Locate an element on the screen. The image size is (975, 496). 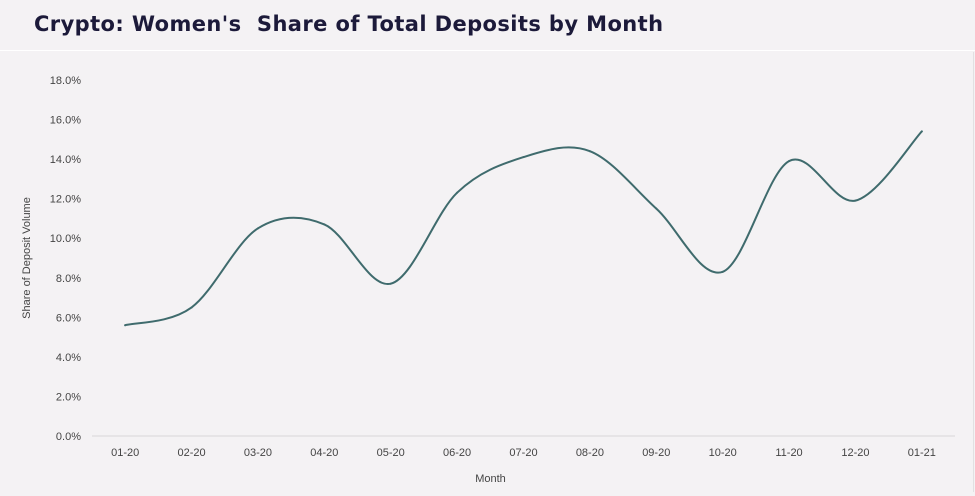
x-tick-label: 02-20 is located at coordinates (192, 453).